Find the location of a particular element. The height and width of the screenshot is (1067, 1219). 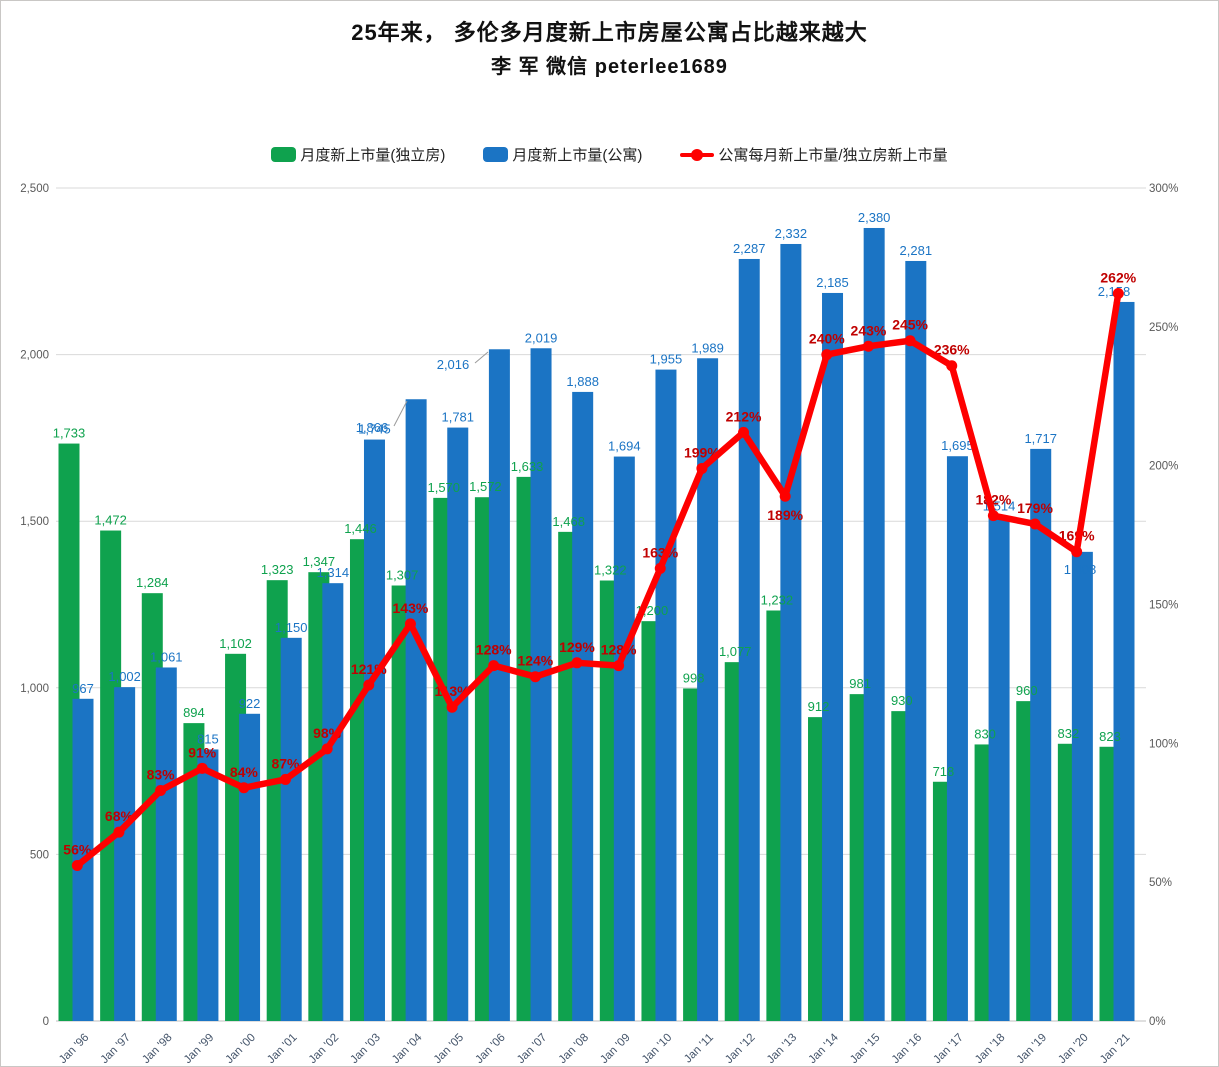

legend-item-detached: 月度新上市量(独立房) is located at coordinates (358, 154).